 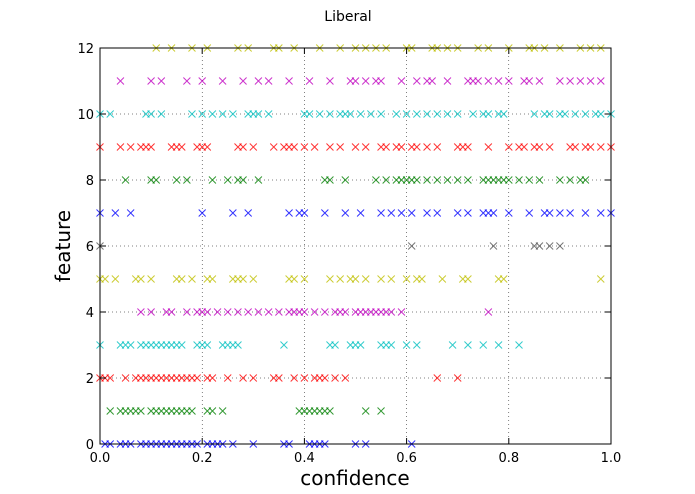 What do you see at coordinates (309, 345) in the screenshot?
I see `feature-3-series` at bounding box center [309, 345].